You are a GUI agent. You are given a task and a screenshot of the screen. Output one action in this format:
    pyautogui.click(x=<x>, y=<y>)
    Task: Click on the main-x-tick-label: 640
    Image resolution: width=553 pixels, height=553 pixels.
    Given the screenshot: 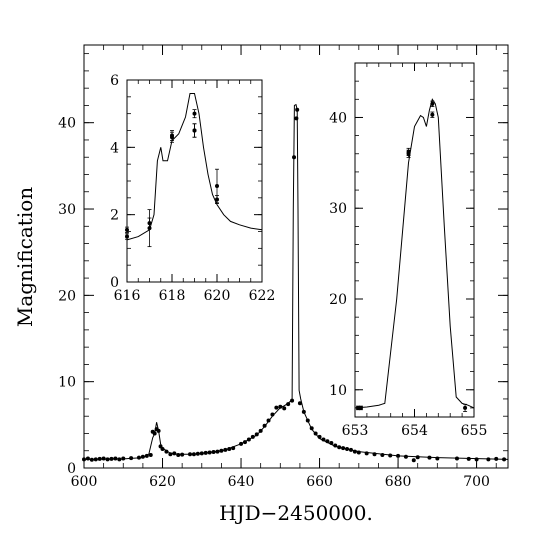 What is the action you would take?
    pyautogui.click(x=241, y=482)
    